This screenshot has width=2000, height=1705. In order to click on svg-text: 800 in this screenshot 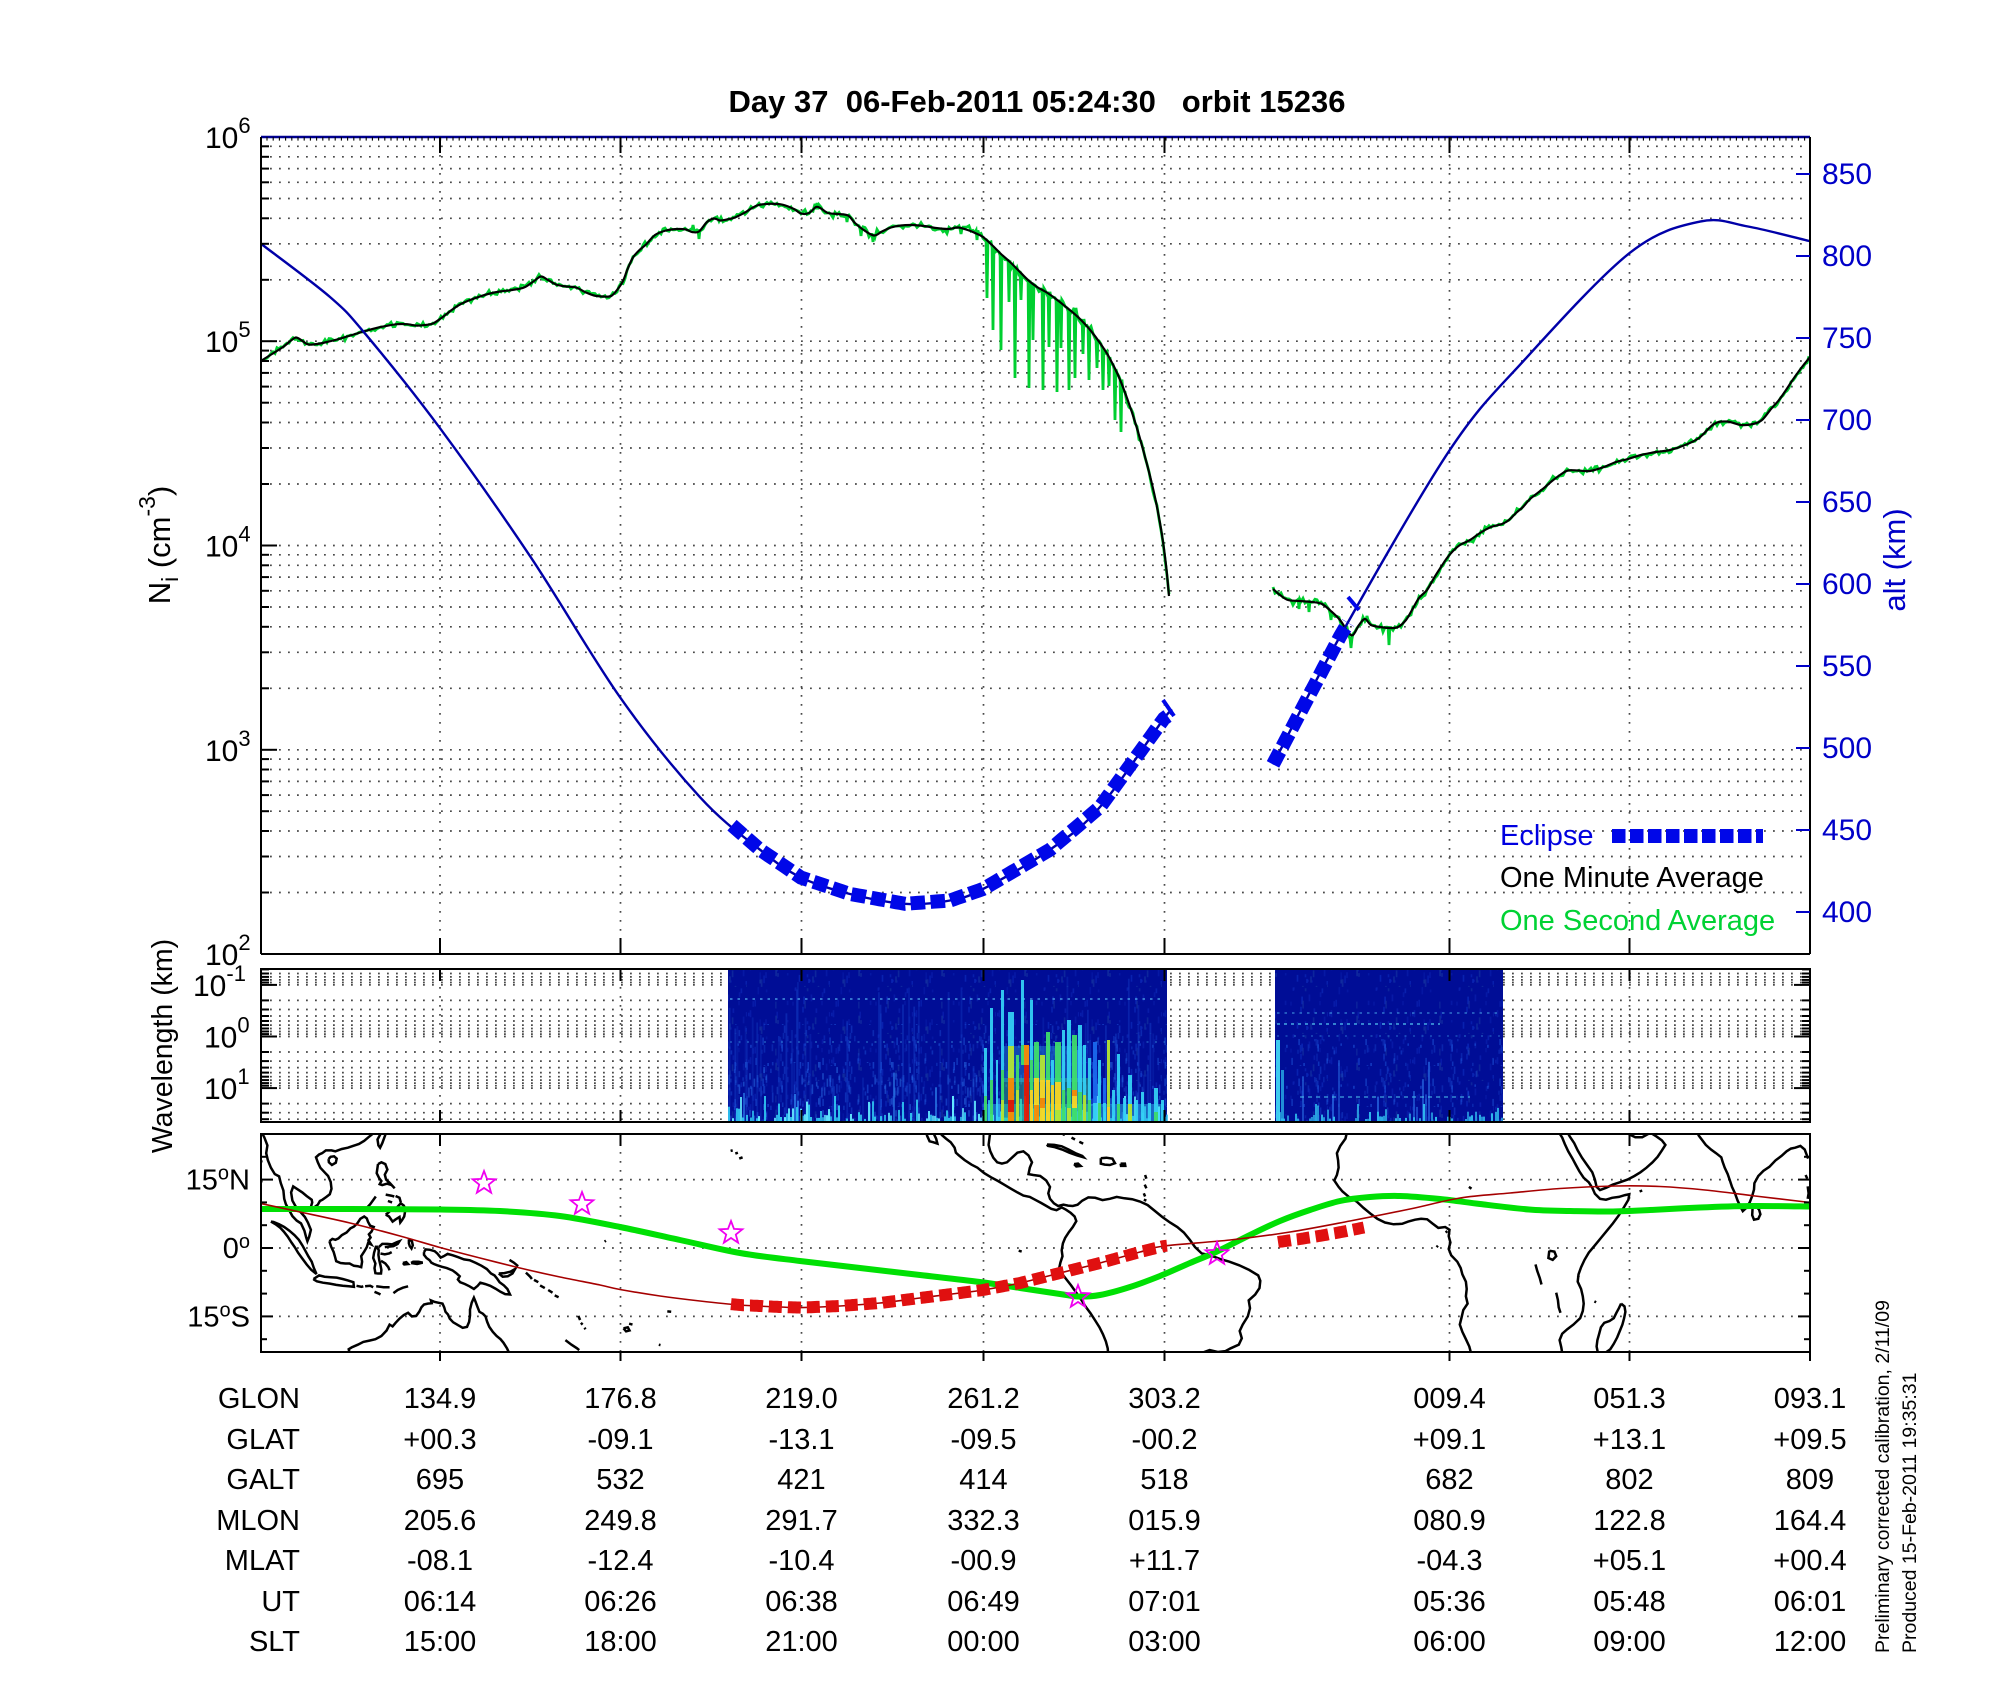, I will do `click(1847, 256)`.